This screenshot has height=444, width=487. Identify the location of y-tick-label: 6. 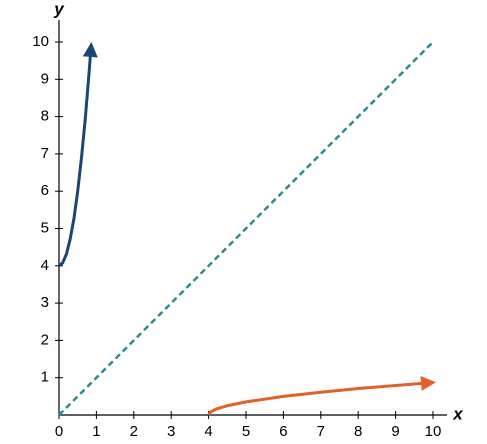
(45, 190).